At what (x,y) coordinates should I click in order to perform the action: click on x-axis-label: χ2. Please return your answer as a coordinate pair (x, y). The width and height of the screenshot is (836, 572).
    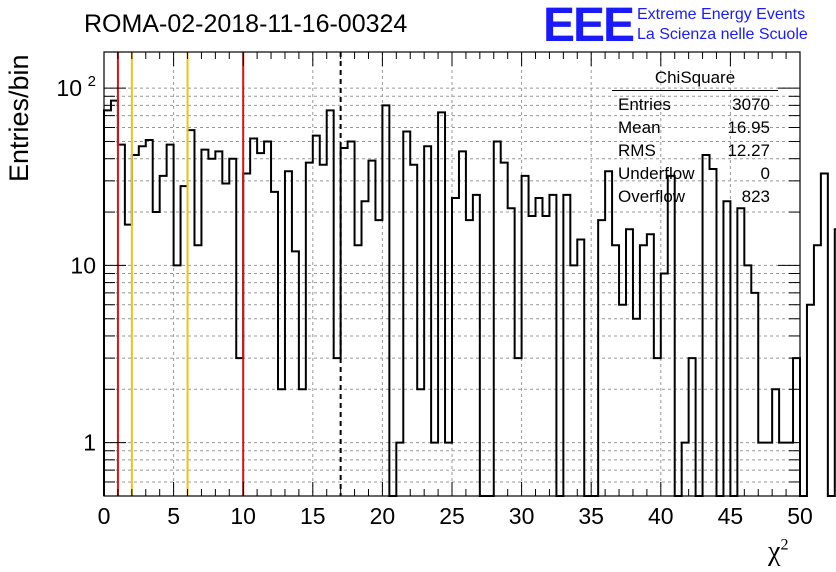
    Looking at the image, I should click on (778, 551).